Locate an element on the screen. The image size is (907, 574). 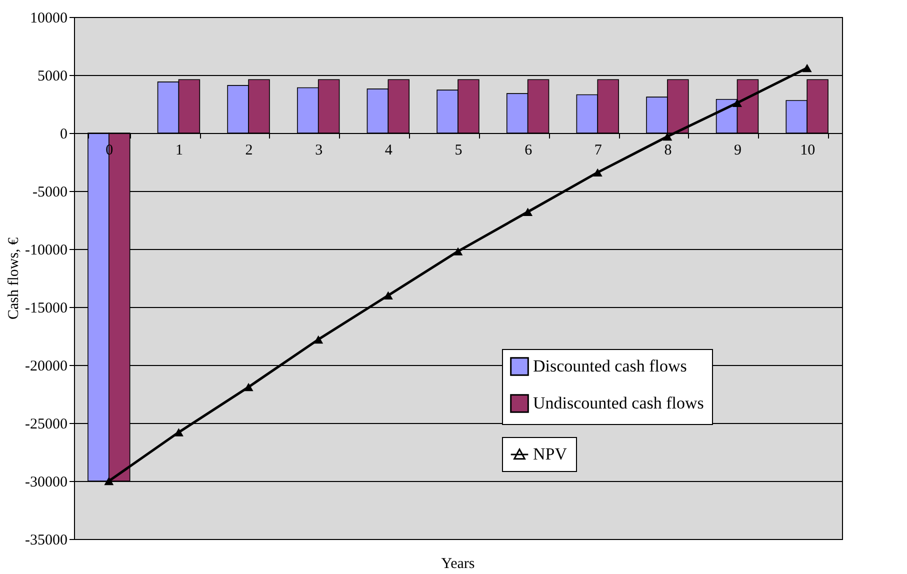
y-tick-label: -5000 is located at coordinates (50, 192).